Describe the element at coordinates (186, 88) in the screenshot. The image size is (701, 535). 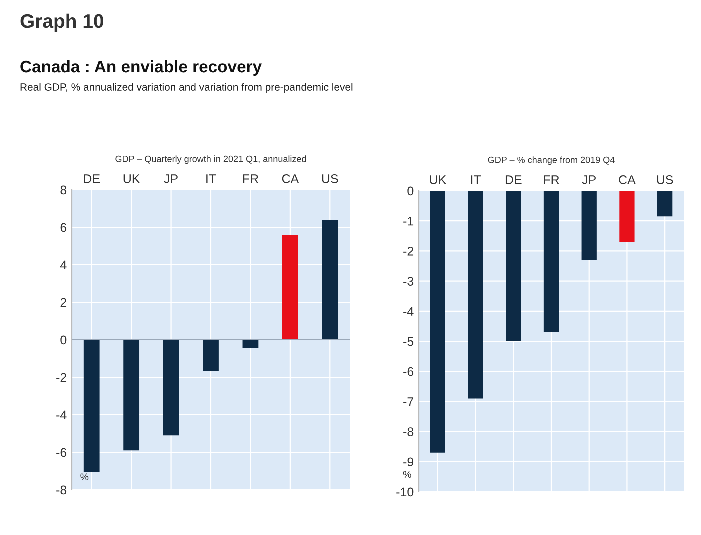
I see `text: Real GDP, % annualized variation and variation from pre-pandemic level` at that location.